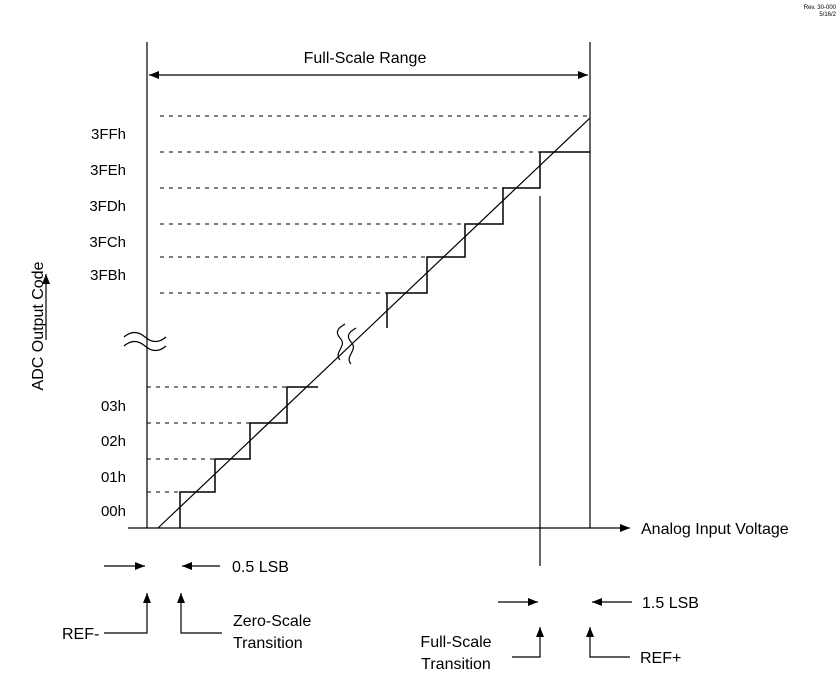  I want to click on ref-minus-label: REF-, so click(80, 634).